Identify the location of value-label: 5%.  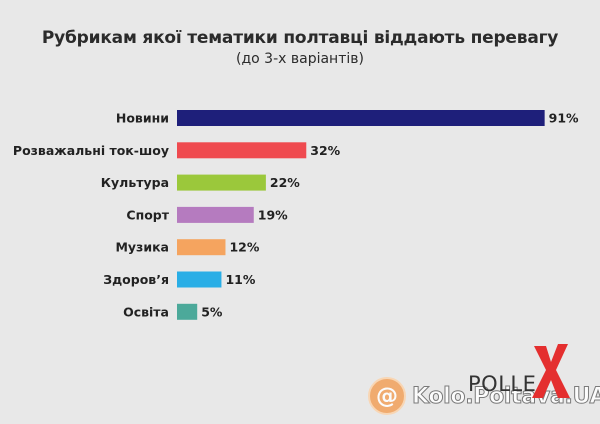
(212, 311).